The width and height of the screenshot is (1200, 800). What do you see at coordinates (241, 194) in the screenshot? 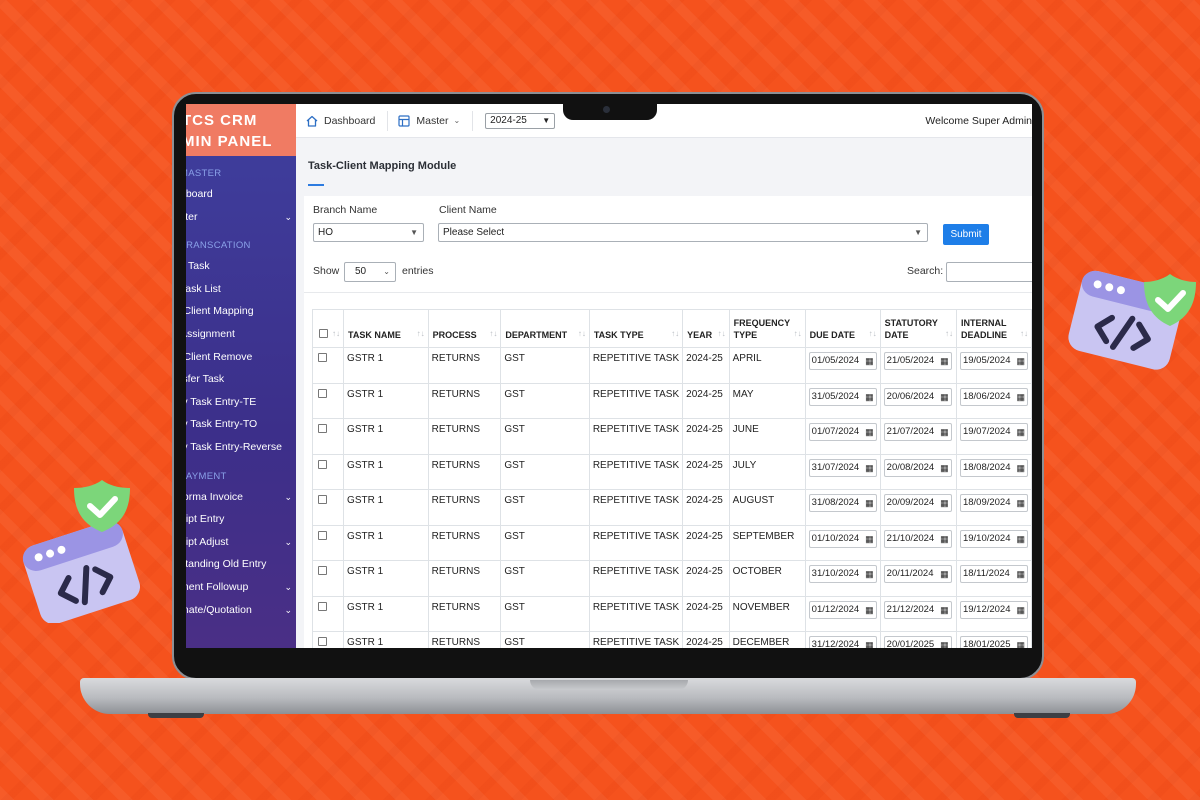
I see `sidebar-item-hboard: hboard` at bounding box center [241, 194].